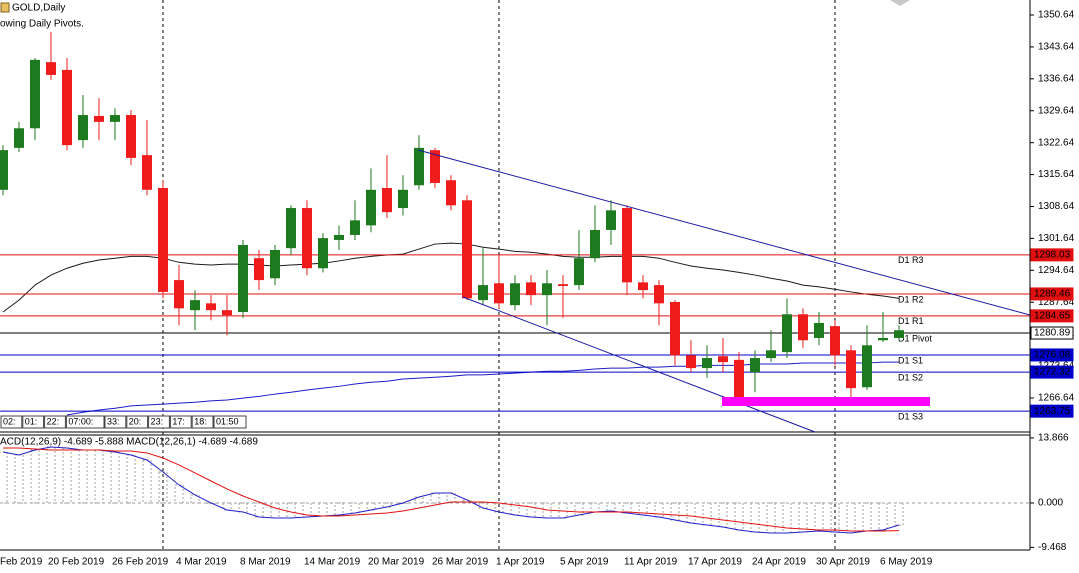 The width and height of the screenshot is (1079, 573). I want to click on x-tick-label: 26 Feb 2019, so click(140, 562).